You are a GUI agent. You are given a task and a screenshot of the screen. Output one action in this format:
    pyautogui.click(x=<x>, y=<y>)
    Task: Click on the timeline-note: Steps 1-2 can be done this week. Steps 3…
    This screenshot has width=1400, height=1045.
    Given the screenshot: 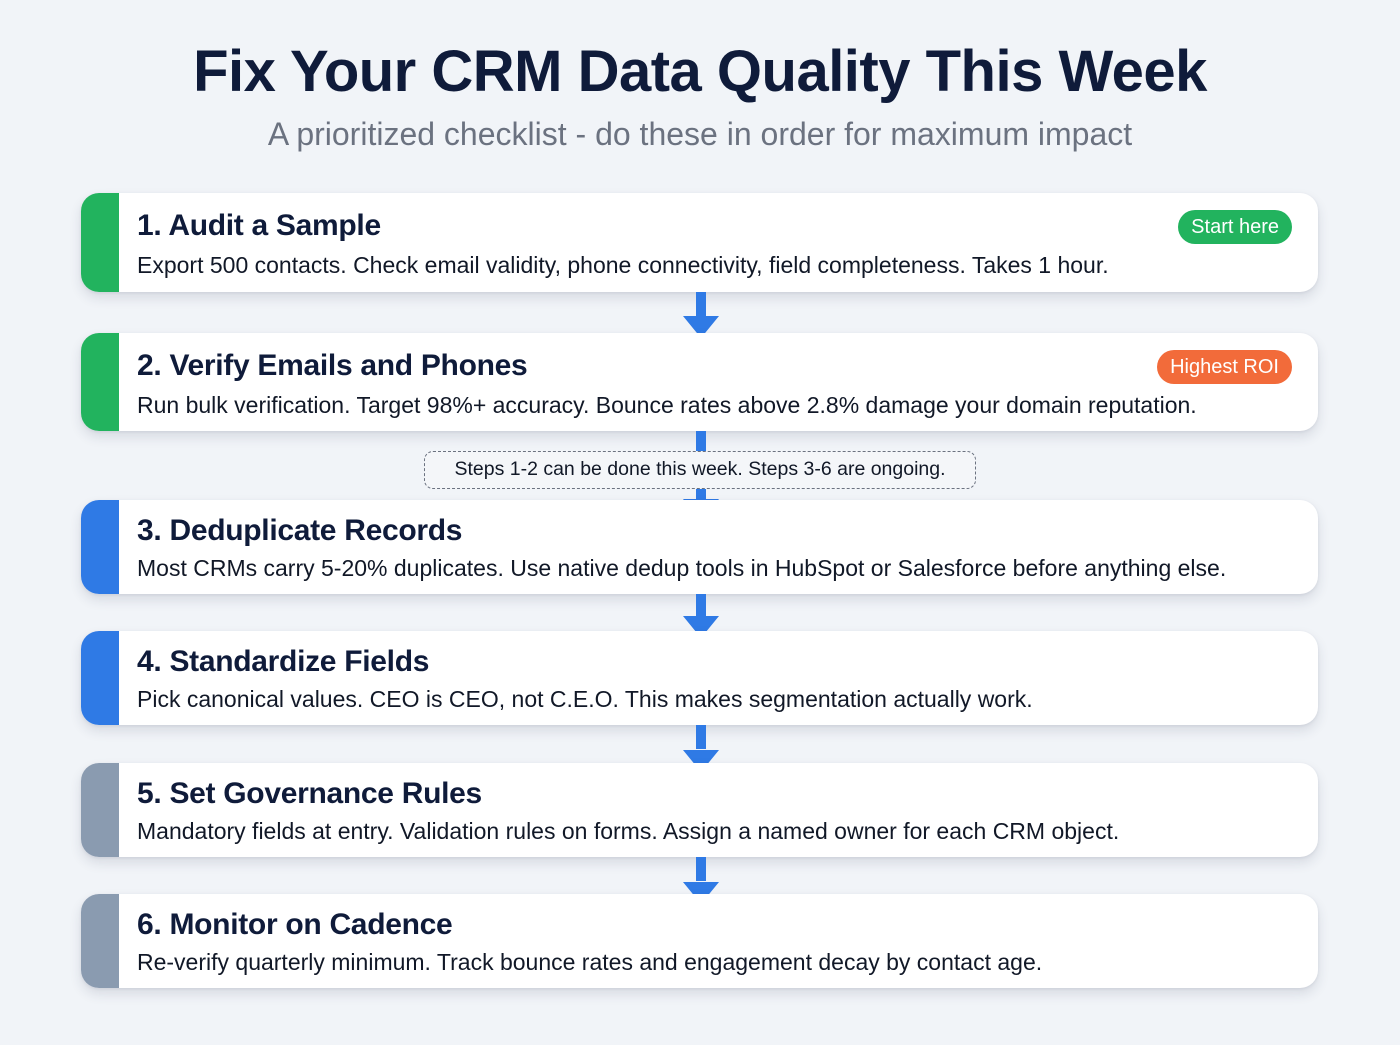 What is the action you would take?
    pyautogui.click(x=700, y=470)
    